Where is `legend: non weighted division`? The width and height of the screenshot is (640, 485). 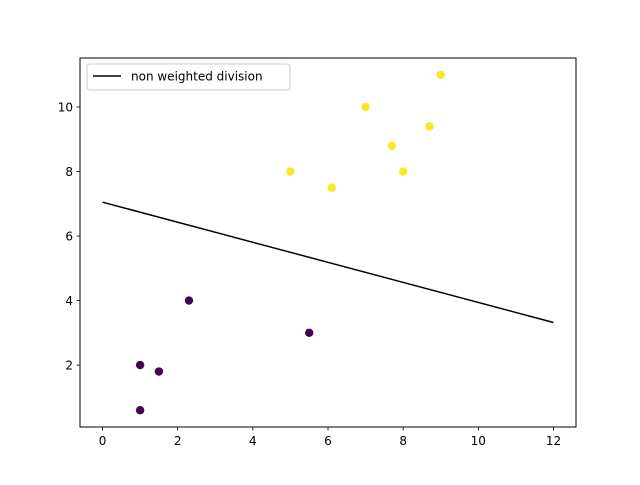 legend: non weighted division is located at coordinates (188, 77).